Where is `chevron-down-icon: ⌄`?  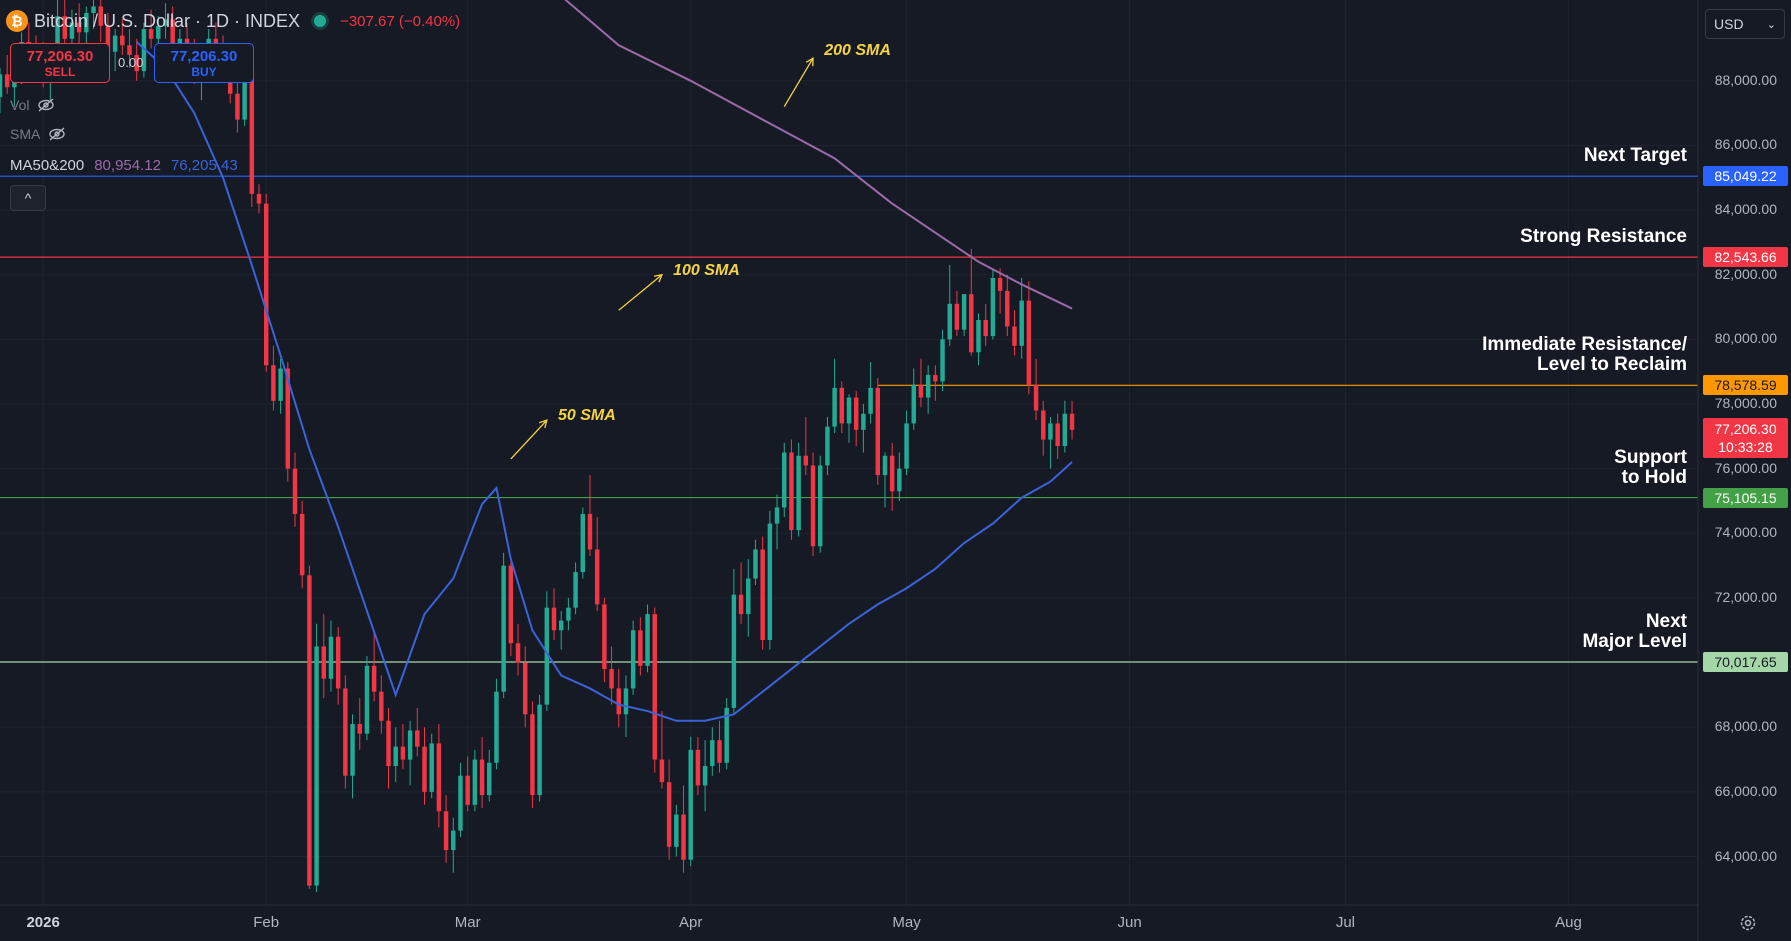
chevron-down-icon: ⌄ is located at coordinates (1771, 24).